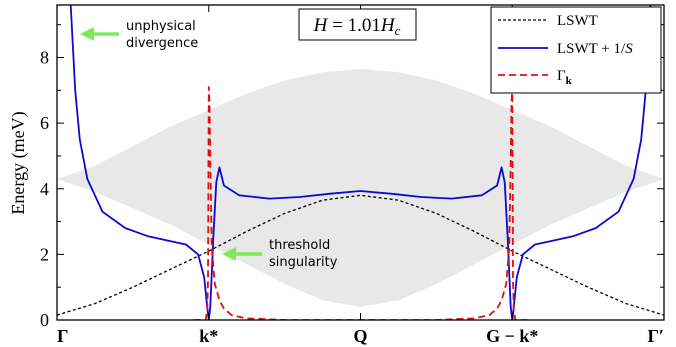  I want to click on svg-text: divergence, so click(162, 43).